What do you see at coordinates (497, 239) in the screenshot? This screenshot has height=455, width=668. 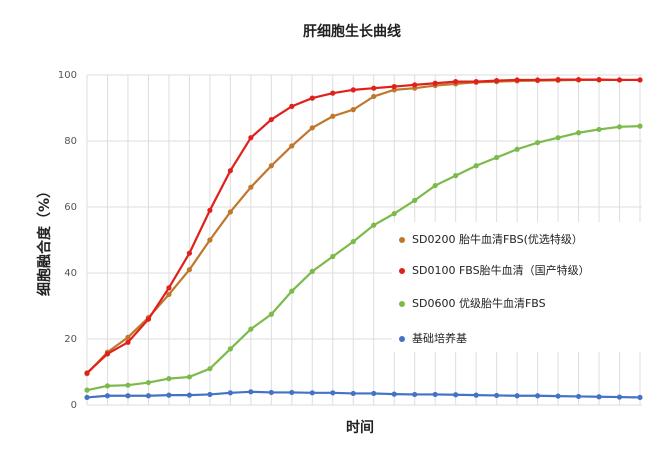 I see `legend-label: SD0200 胎牛血清FBS(优选特级）` at bounding box center [497, 239].